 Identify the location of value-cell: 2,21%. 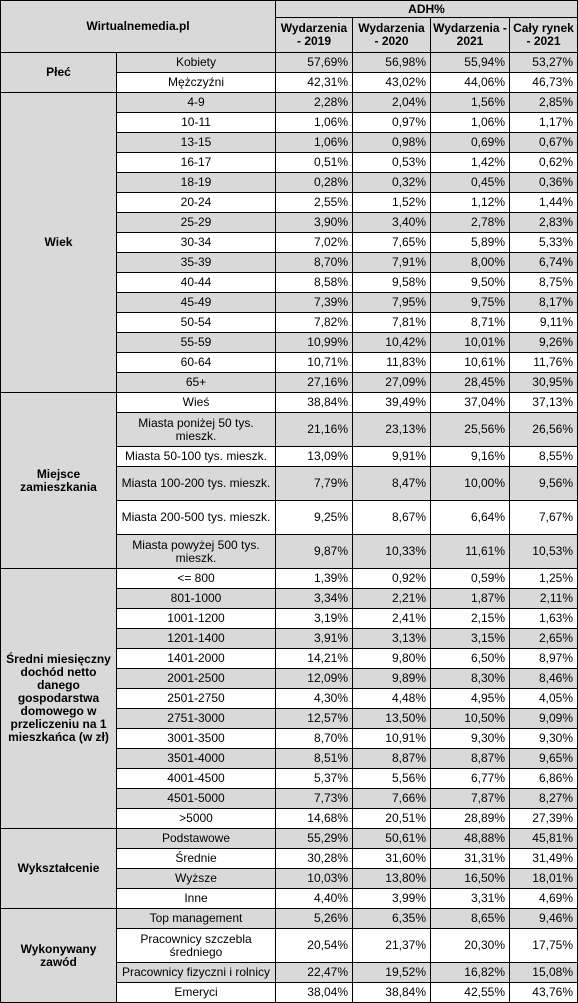
(392, 599).